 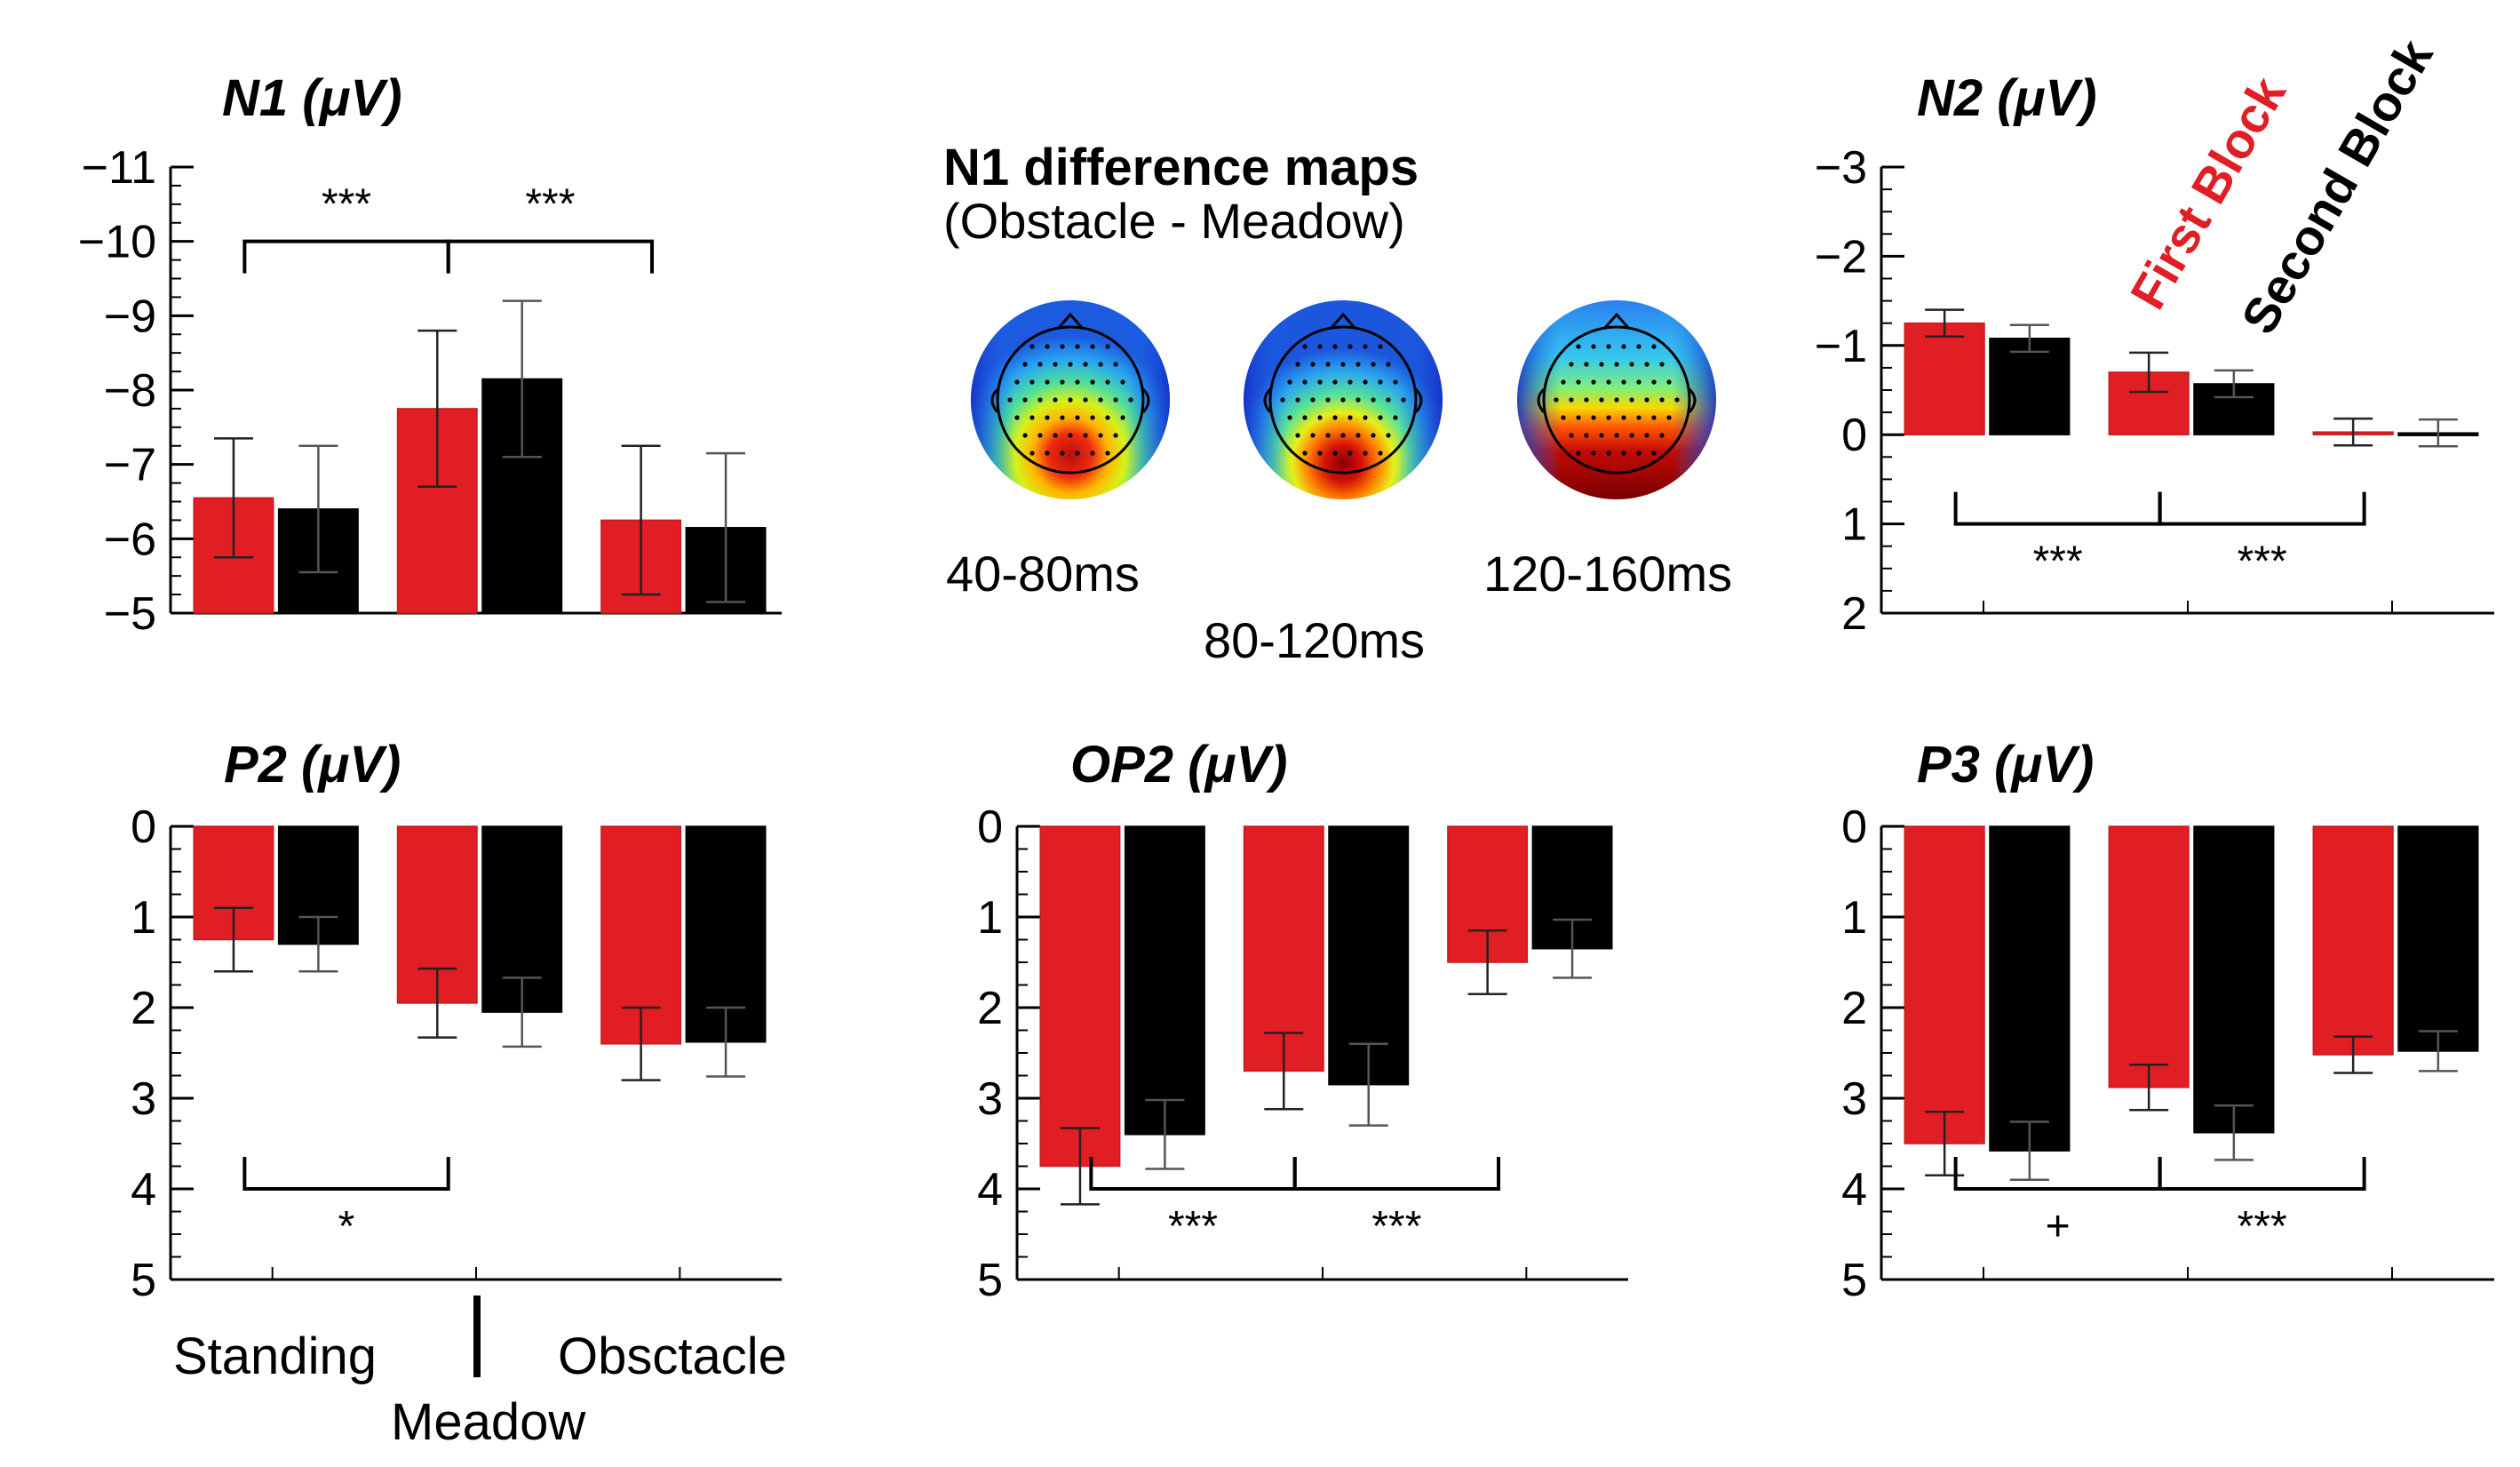 What do you see at coordinates (143, 1190) in the screenshot?
I see `y-tick-label: 4` at bounding box center [143, 1190].